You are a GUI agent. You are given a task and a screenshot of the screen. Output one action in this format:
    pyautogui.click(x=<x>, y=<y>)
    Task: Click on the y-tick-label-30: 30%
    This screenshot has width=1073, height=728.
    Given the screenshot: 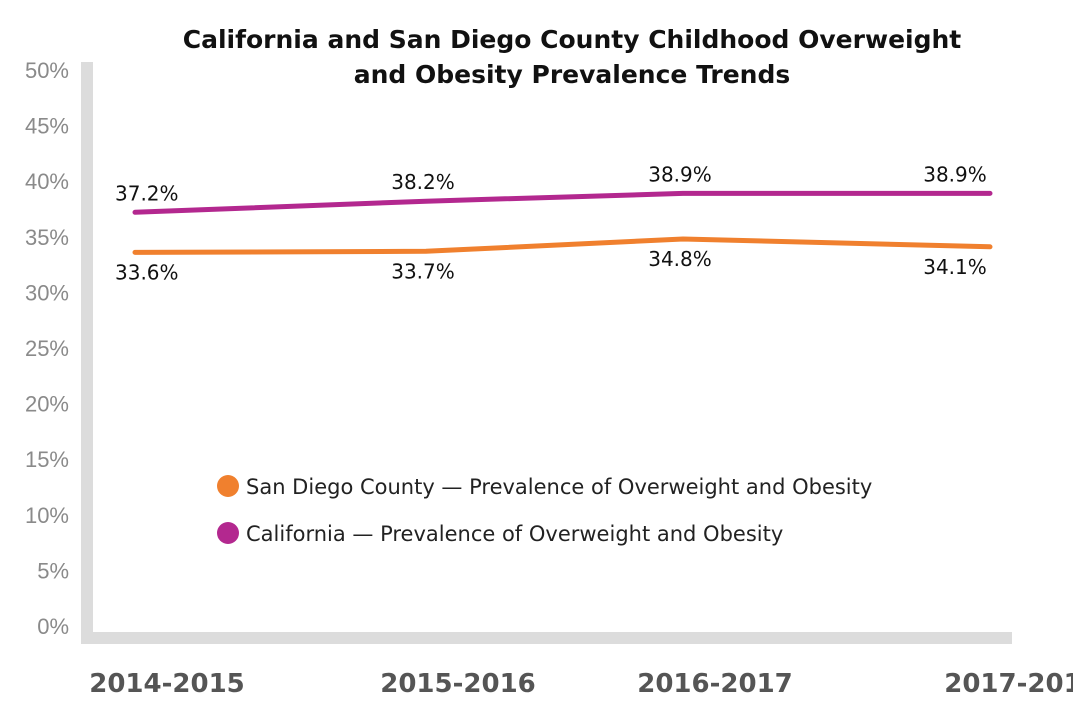 What is the action you would take?
    pyautogui.click(x=47, y=292)
    